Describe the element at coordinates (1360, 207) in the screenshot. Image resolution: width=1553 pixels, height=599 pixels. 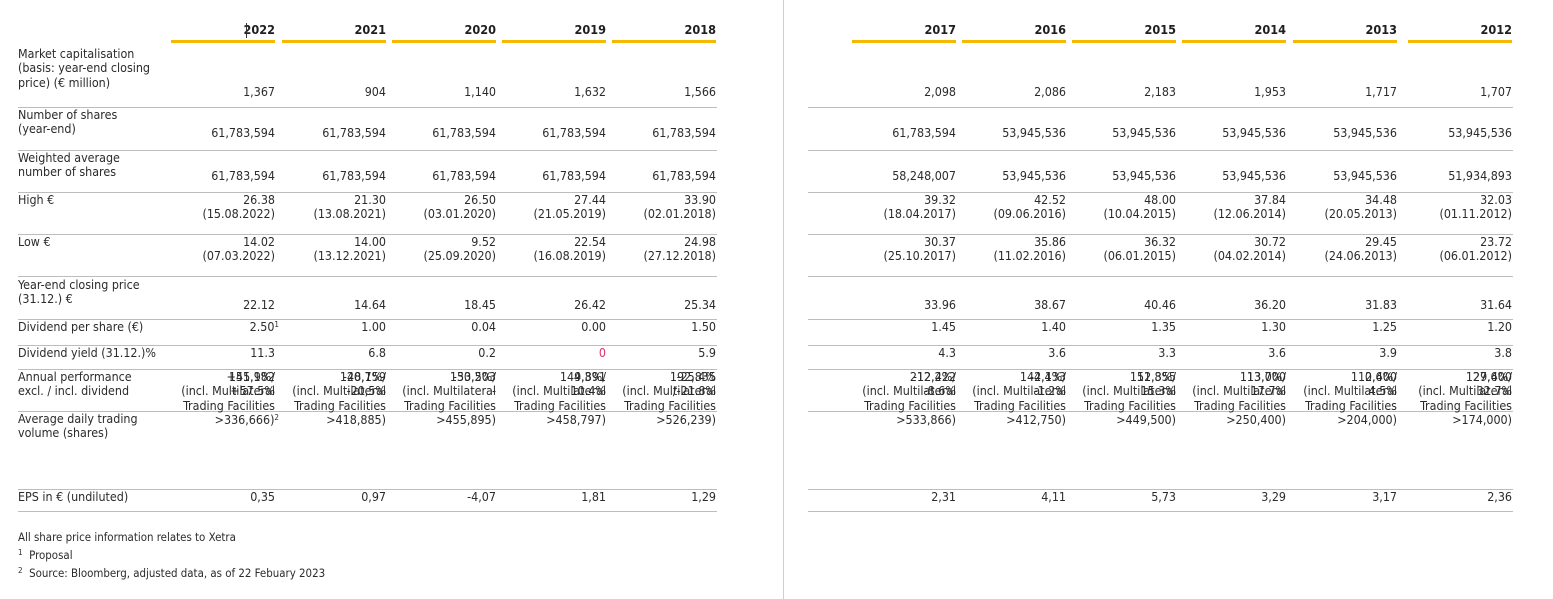
I see `table-cell: 34.48 (20.05.2013)` at that location.